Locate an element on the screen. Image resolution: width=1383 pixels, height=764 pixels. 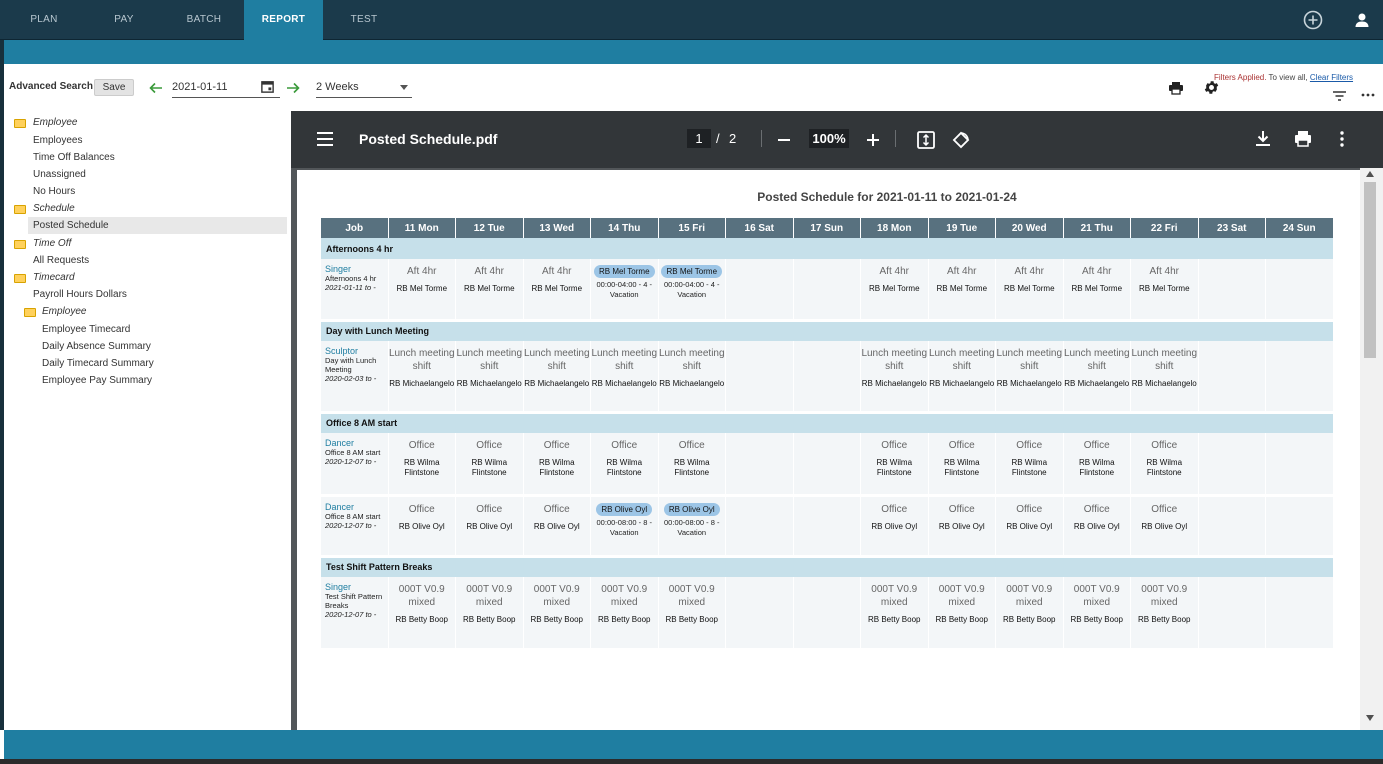
advanced-search-label: Advanced Search is located at coordinates (51, 86).